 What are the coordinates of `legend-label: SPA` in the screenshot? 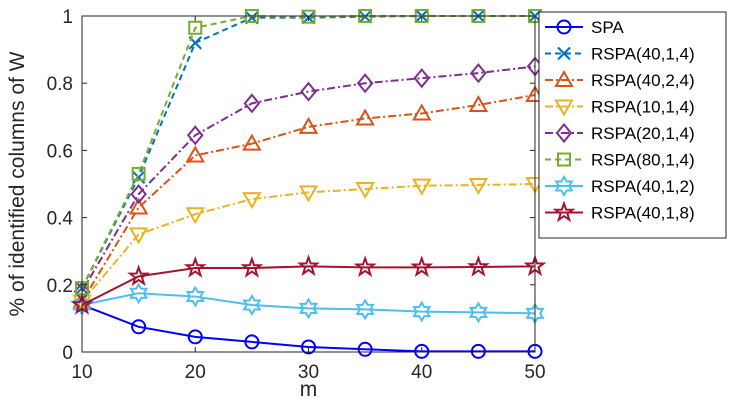 It's located at (607, 27).